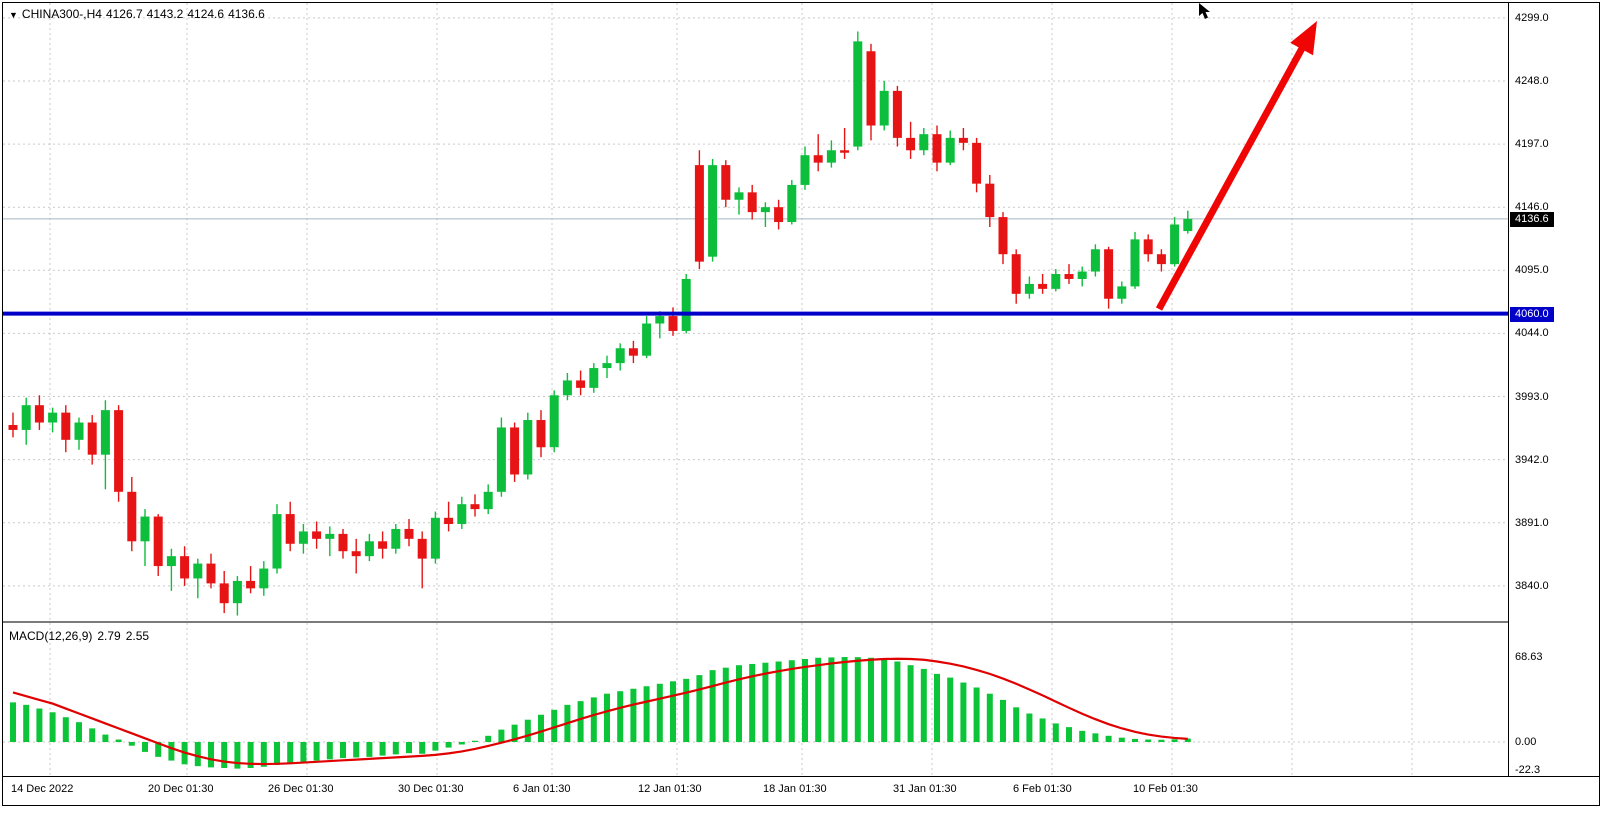 This screenshot has width=1601, height=825. What do you see at coordinates (1532, 17) in the screenshot?
I see `price-axis-label: 4299.0` at bounding box center [1532, 17].